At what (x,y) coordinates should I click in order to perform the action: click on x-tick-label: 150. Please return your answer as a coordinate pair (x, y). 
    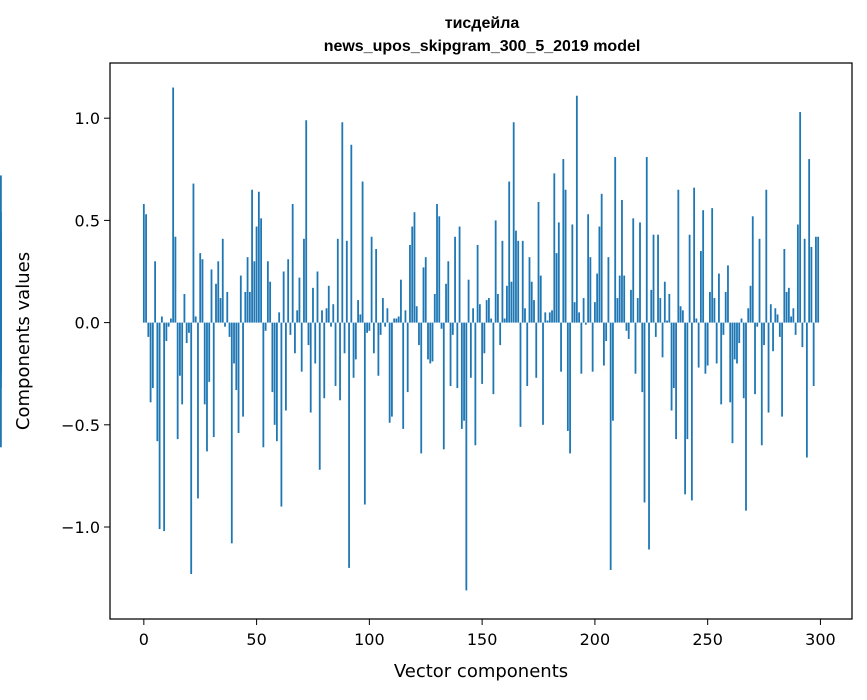
    Looking at the image, I should click on (482, 639).